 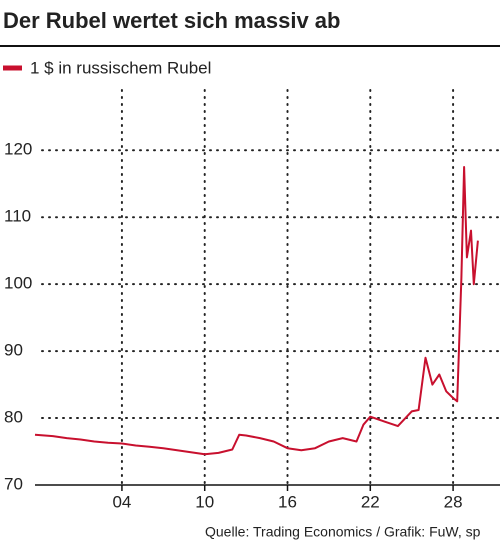 I want to click on y-tick-label: 80, so click(x=13, y=417).